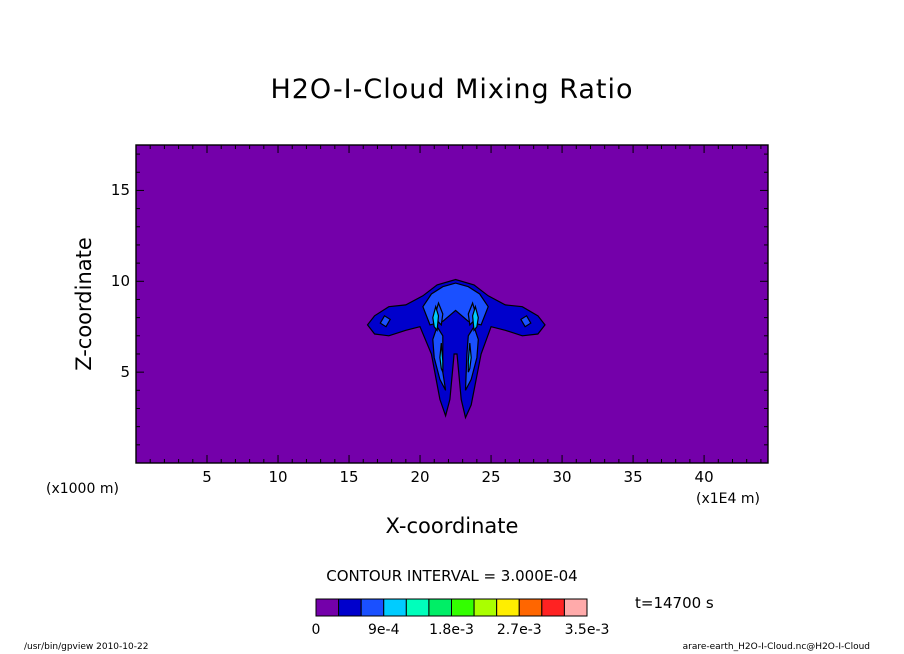 Image resolution: width=904 pixels, height=654 pixels. What do you see at coordinates (316, 630) in the screenshot?
I see `colorbar-label: 0` at bounding box center [316, 630].